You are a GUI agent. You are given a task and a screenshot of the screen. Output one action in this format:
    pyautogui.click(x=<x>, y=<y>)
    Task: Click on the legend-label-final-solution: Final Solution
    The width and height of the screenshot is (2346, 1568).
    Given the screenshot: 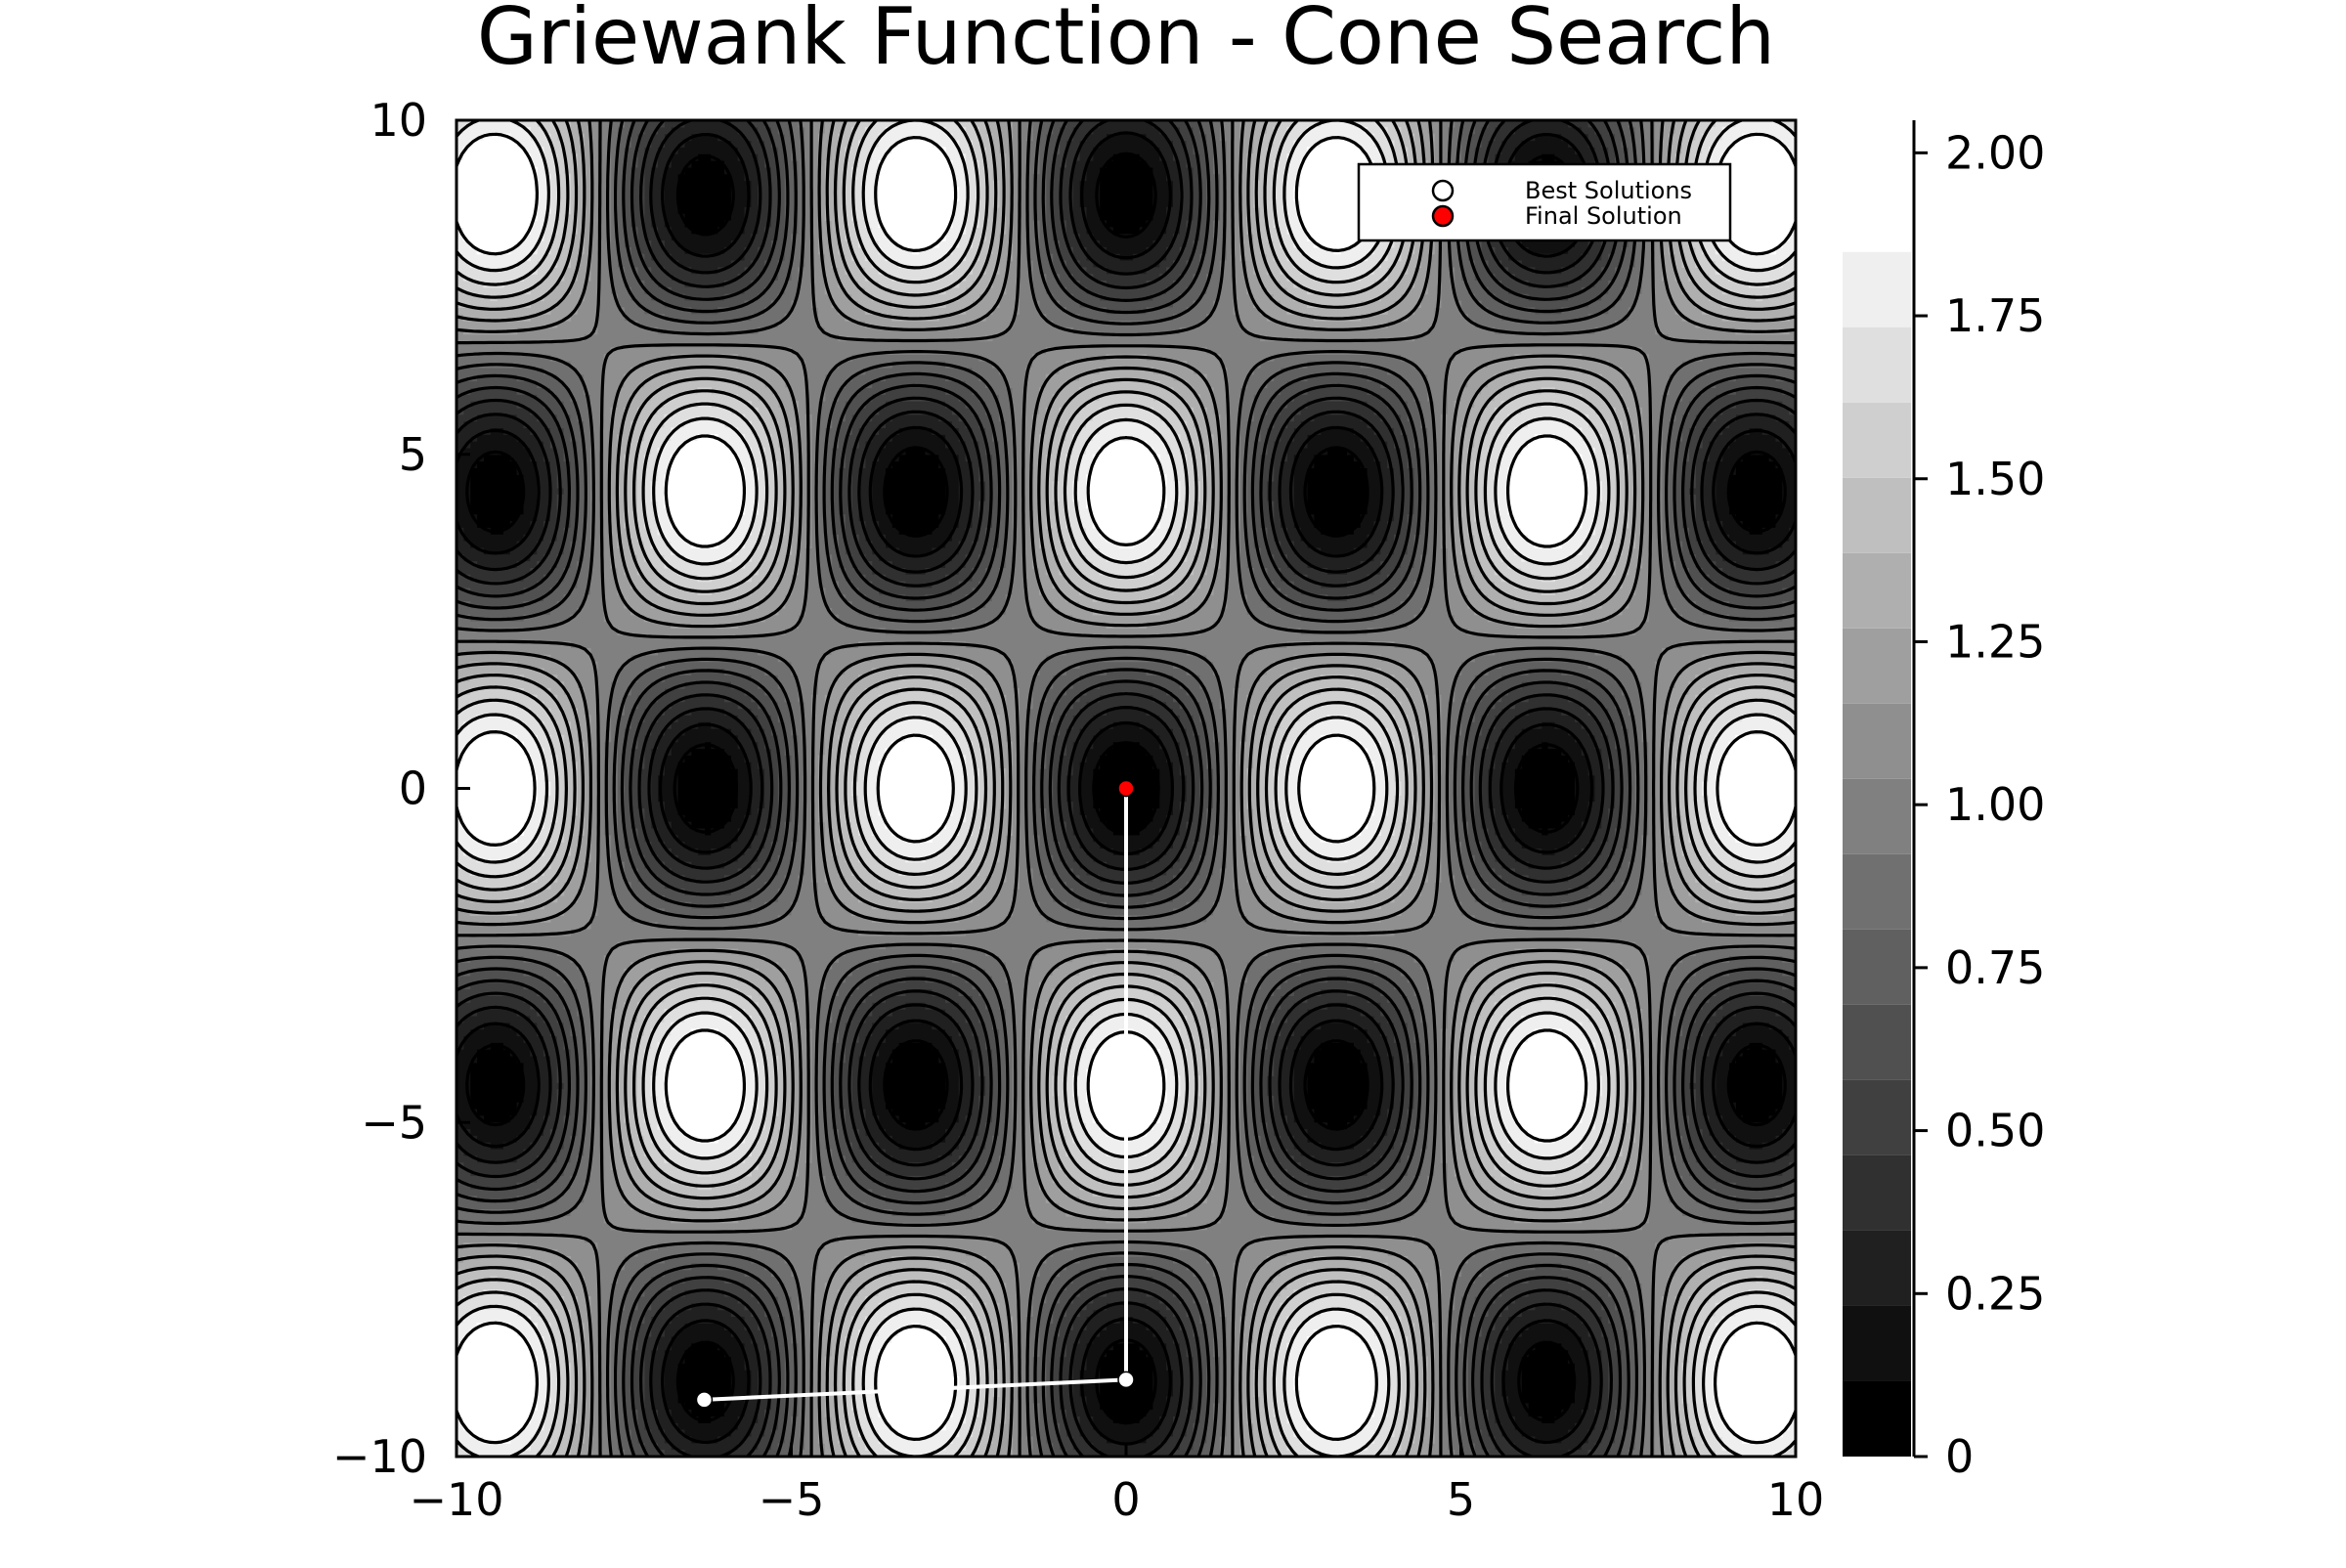 What is the action you would take?
    pyautogui.click(x=1603, y=216)
    